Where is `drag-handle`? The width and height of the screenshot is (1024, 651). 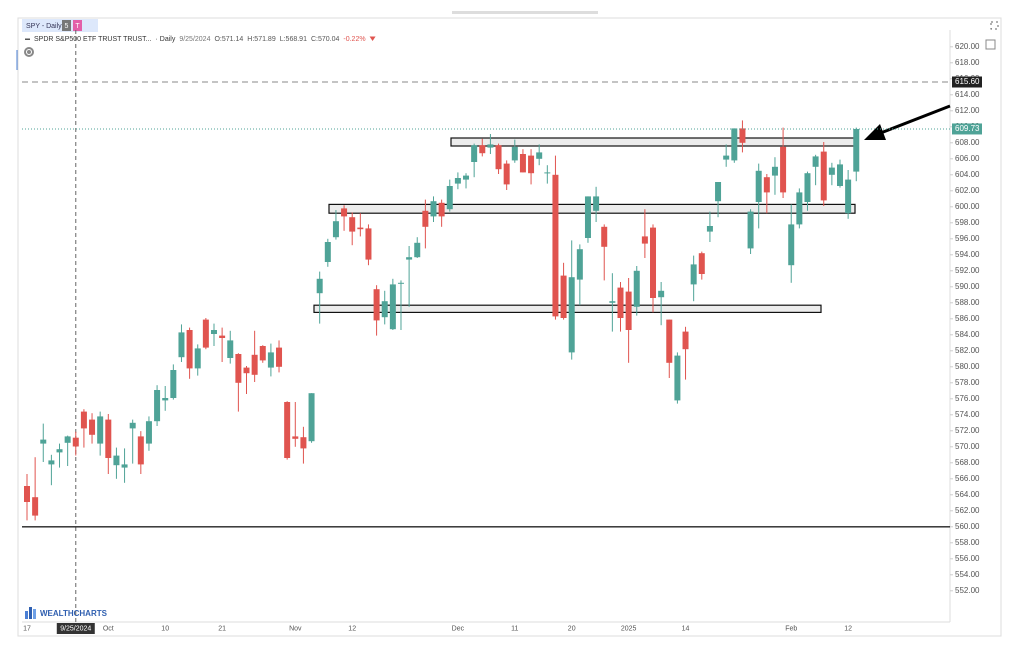
drag-handle is located at coordinates (525, 12).